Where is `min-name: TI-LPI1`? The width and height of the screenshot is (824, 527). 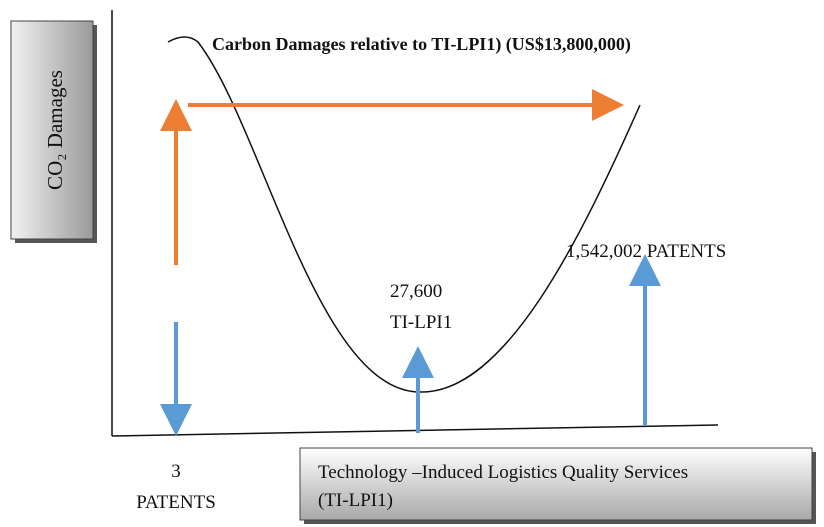 min-name: TI-LPI1 is located at coordinates (421, 322).